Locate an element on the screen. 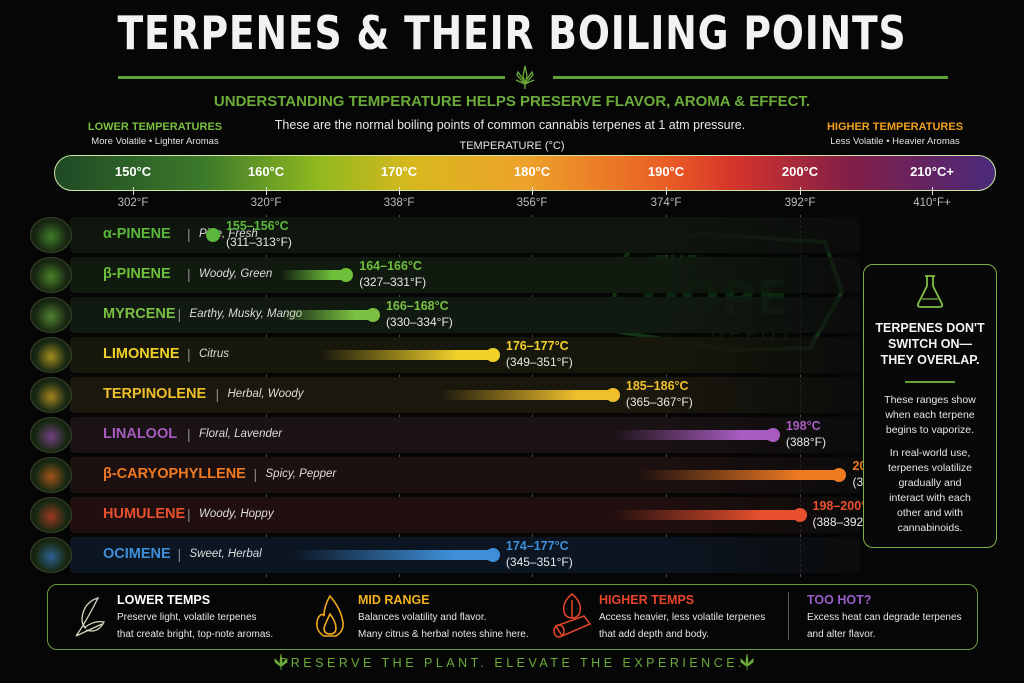  overlap-card-title: TERPENES DON'T SWITCH ON— THEY OVERLAP. is located at coordinates (930, 344).